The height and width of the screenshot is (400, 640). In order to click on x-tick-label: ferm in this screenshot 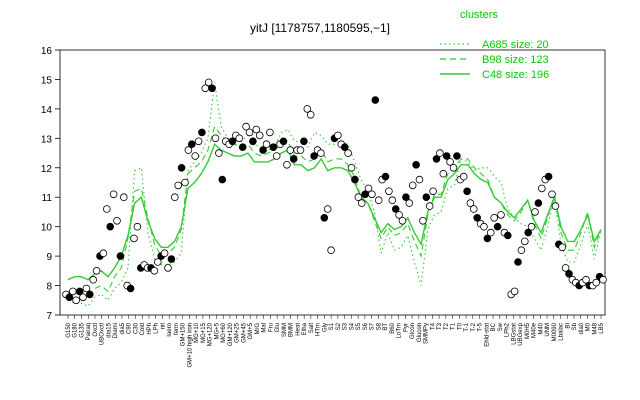, I will do `click(177, 329)`.